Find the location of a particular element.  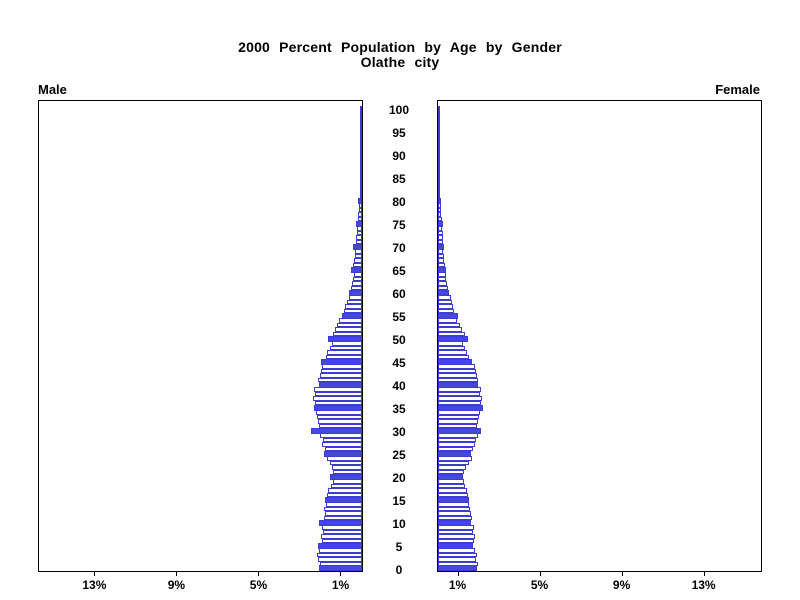

age-tick-label-30: 30 is located at coordinates (399, 432).